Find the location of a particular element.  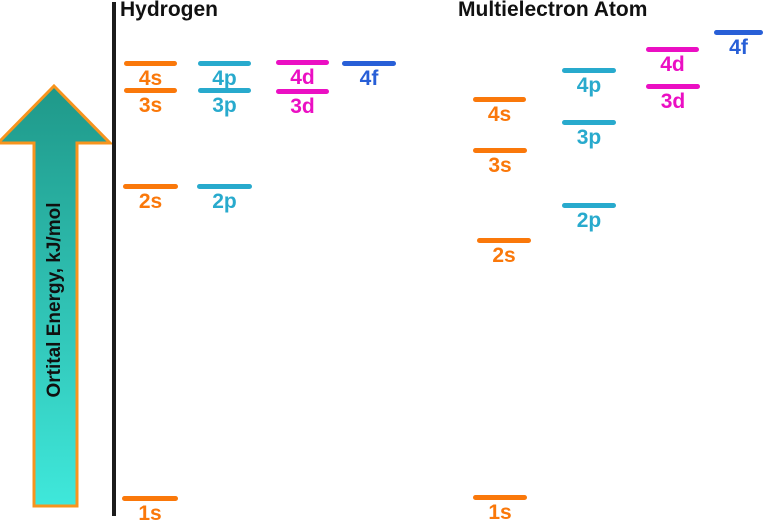

axis-label: Ortital Energy, kJ/mol is located at coordinates (54, 300).